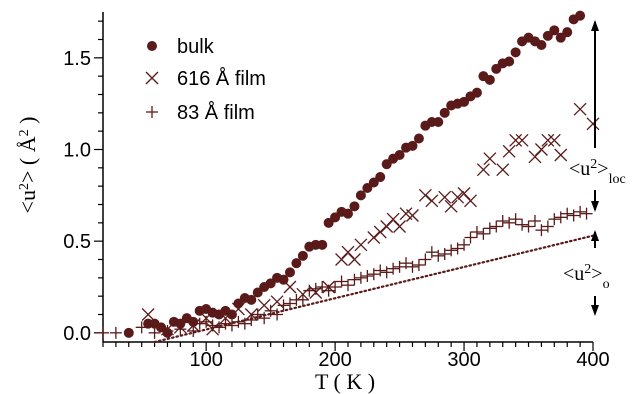 This screenshot has height=394, width=644. I want to click on x-axis-title: T ( K ), so click(345, 381).